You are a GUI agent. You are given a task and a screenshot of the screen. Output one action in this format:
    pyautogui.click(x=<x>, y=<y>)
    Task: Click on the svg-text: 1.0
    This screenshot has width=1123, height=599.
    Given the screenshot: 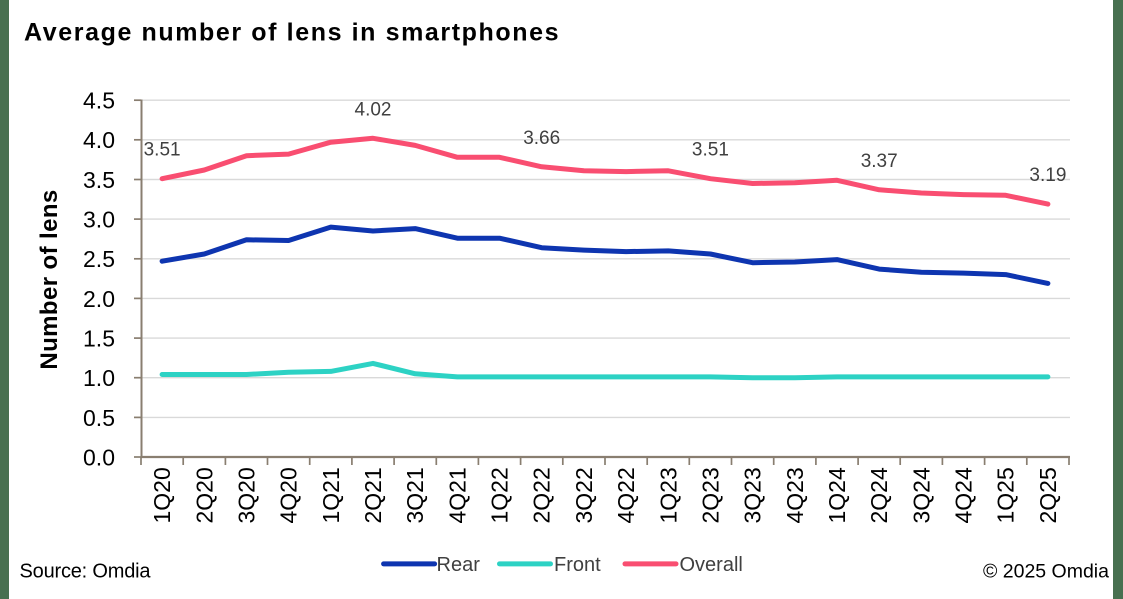 What is the action you would take?
    pyautogui.click(x=99, y=378)
    